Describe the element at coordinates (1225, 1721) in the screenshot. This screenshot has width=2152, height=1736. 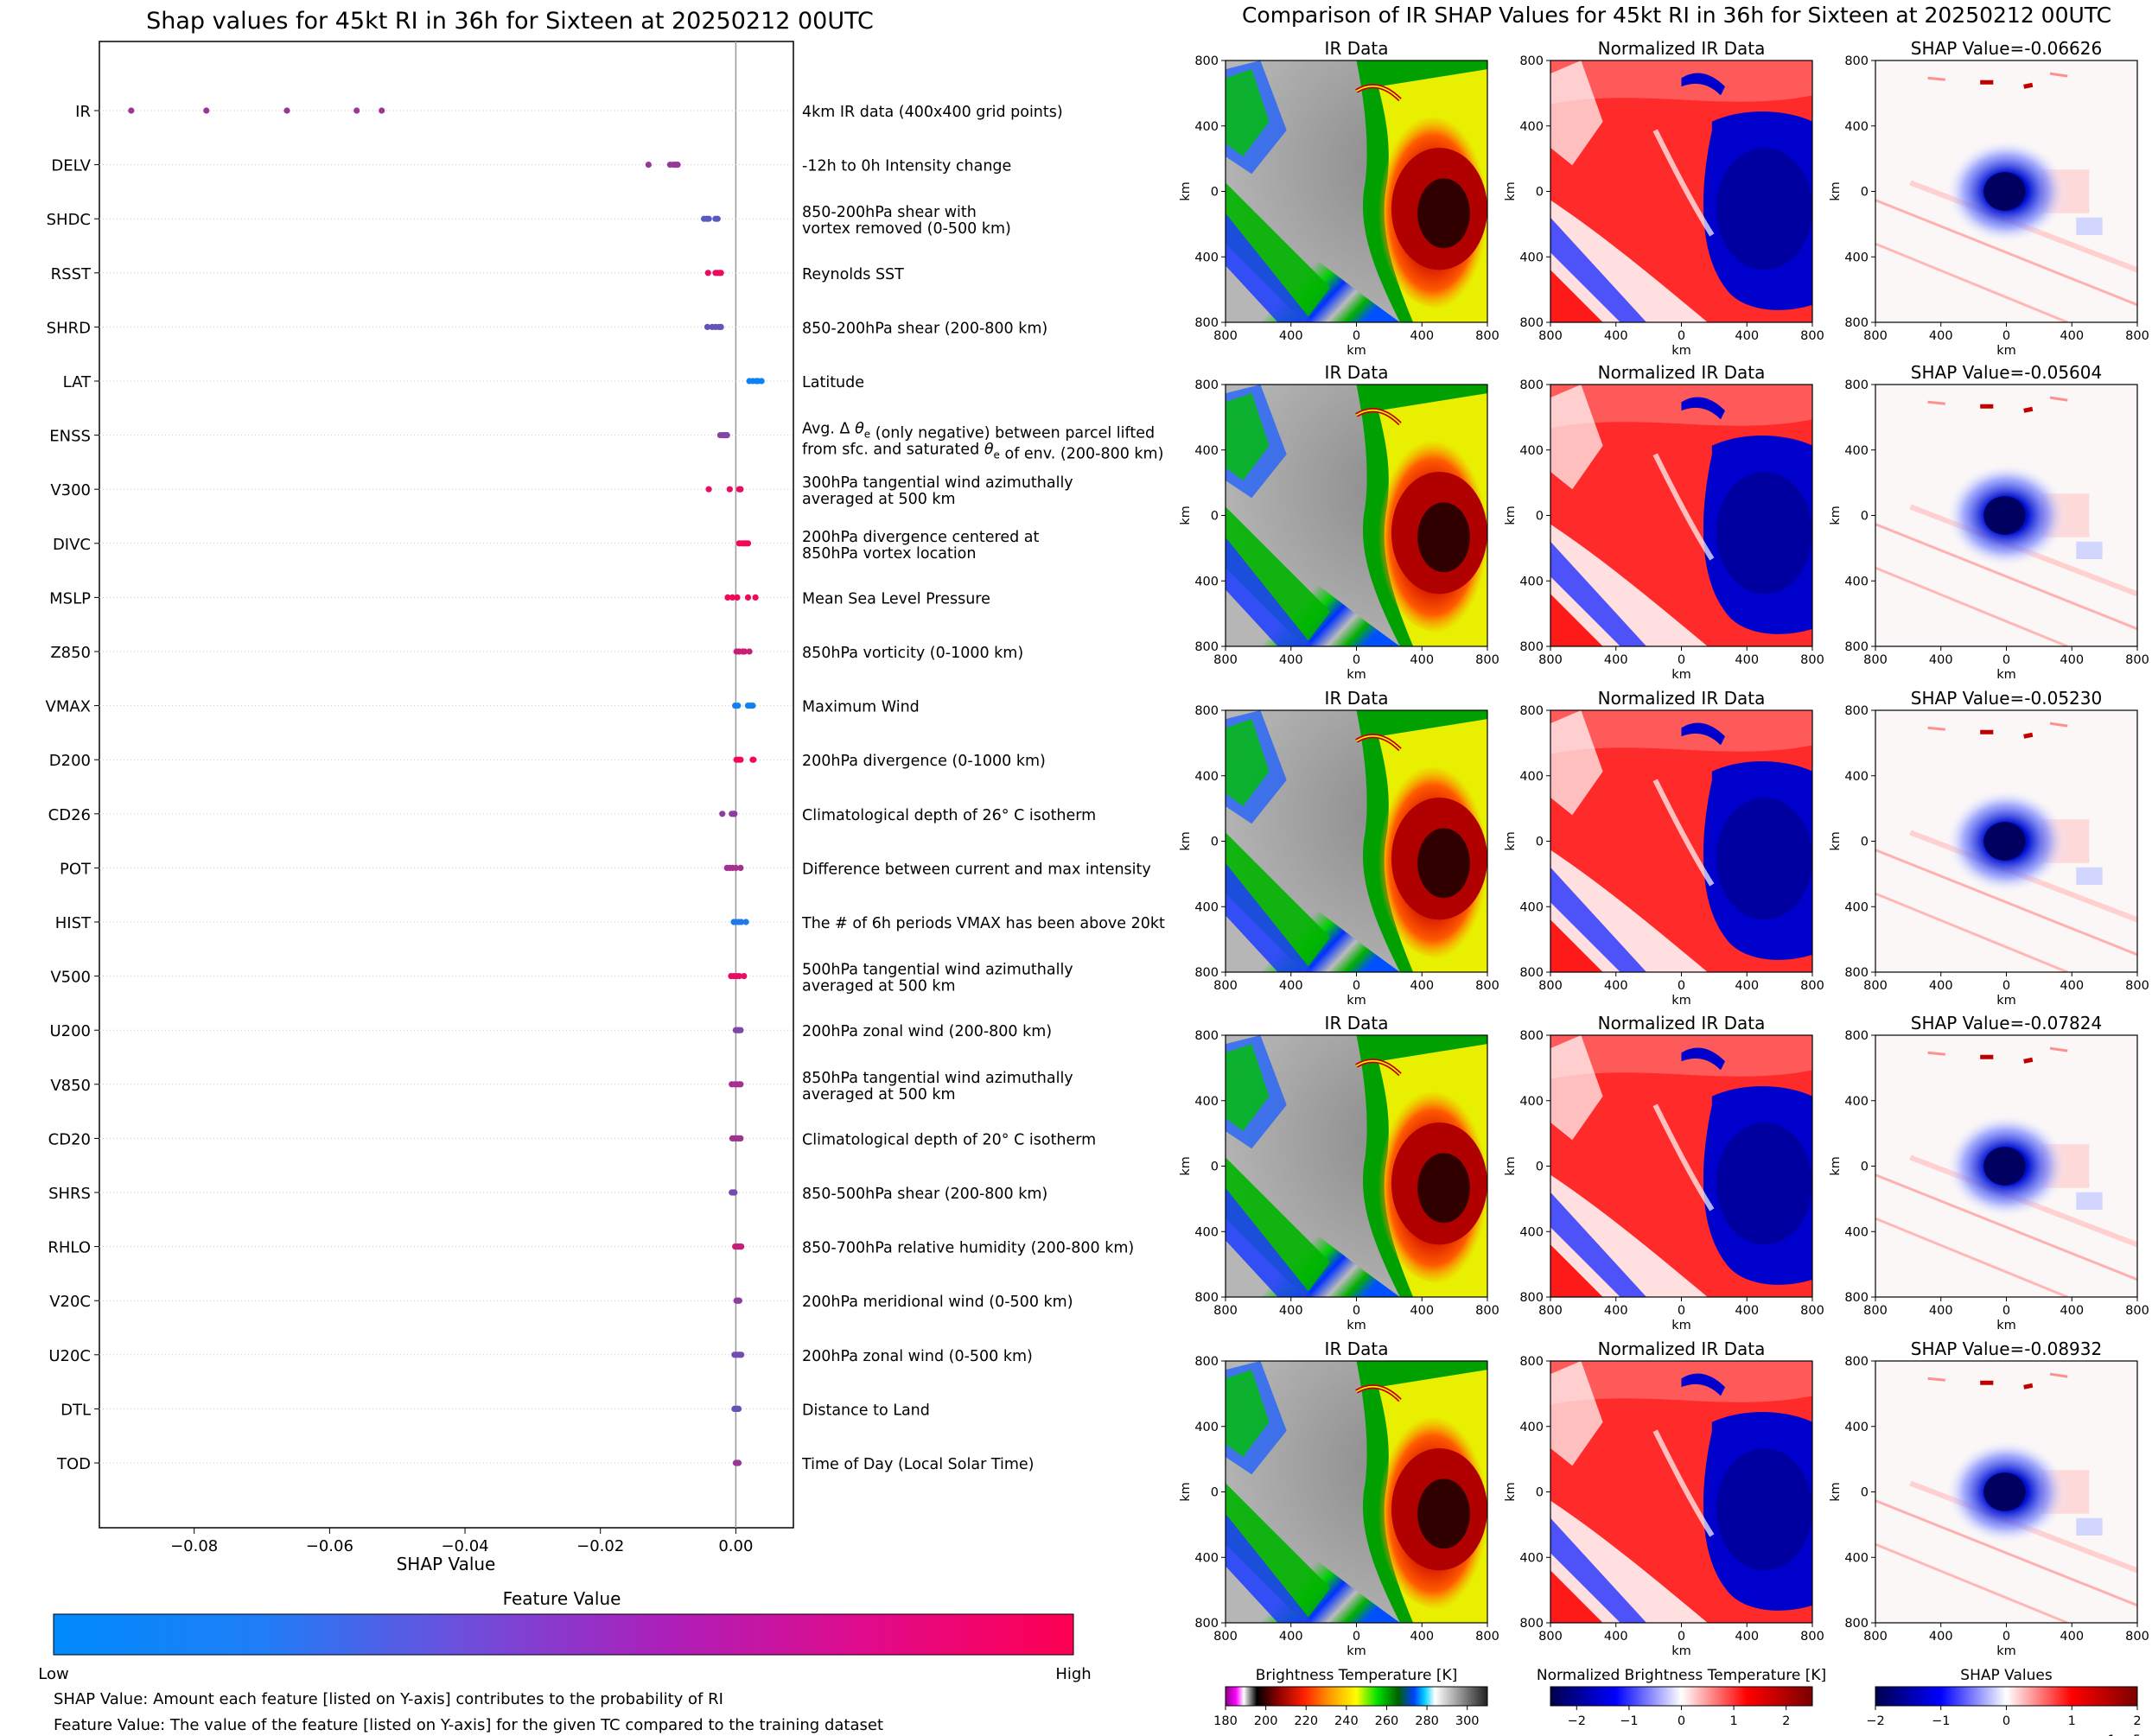
I see `colorbar-tick-label: 180` at that location.